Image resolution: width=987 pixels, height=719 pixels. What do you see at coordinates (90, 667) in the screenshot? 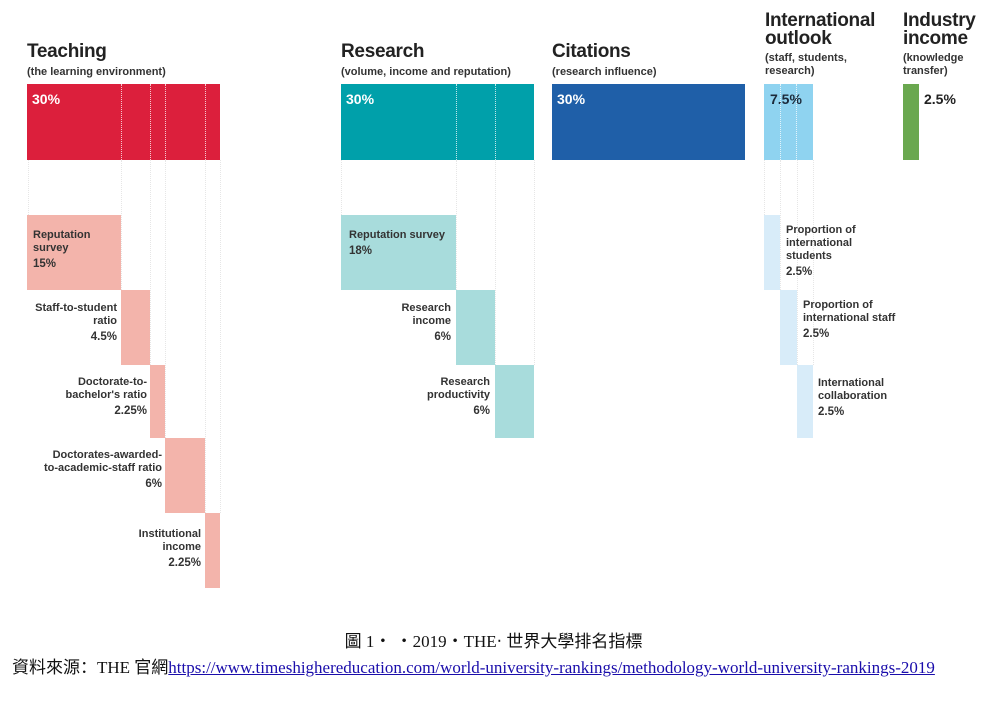
I see `source-prefix: 資料來源：THE 官網` at bounding box center [90, 667].